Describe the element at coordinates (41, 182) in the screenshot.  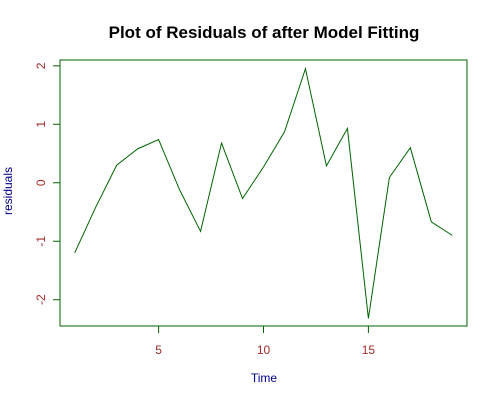
I see `y-tick-label: 0` at that location.